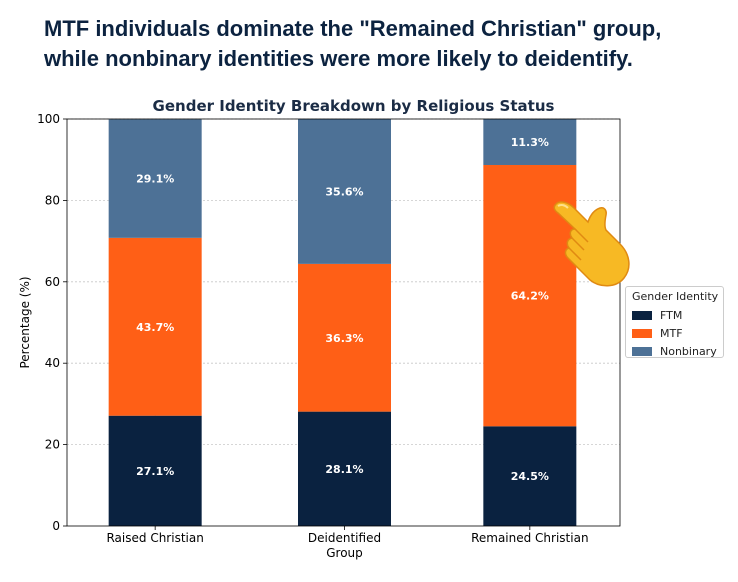 The width and height of the screenshot is (738, 582). What do you see at coordinates (688, 351) in the screenshot?
I see `legend-label-nonbinary: Nonbinary` at bounding box center [688, 351].